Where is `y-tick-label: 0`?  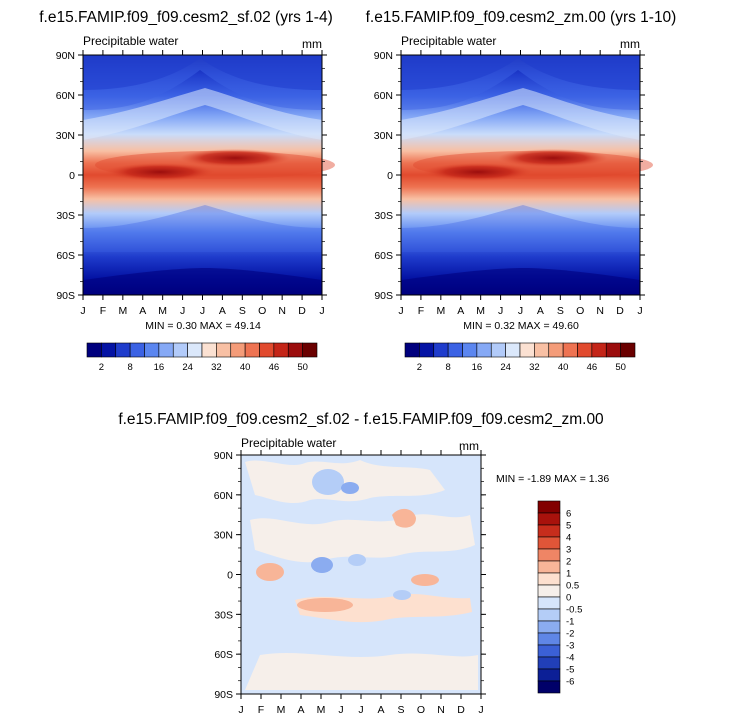 y-tick-label: 0 is located at coordinates (230, 576).